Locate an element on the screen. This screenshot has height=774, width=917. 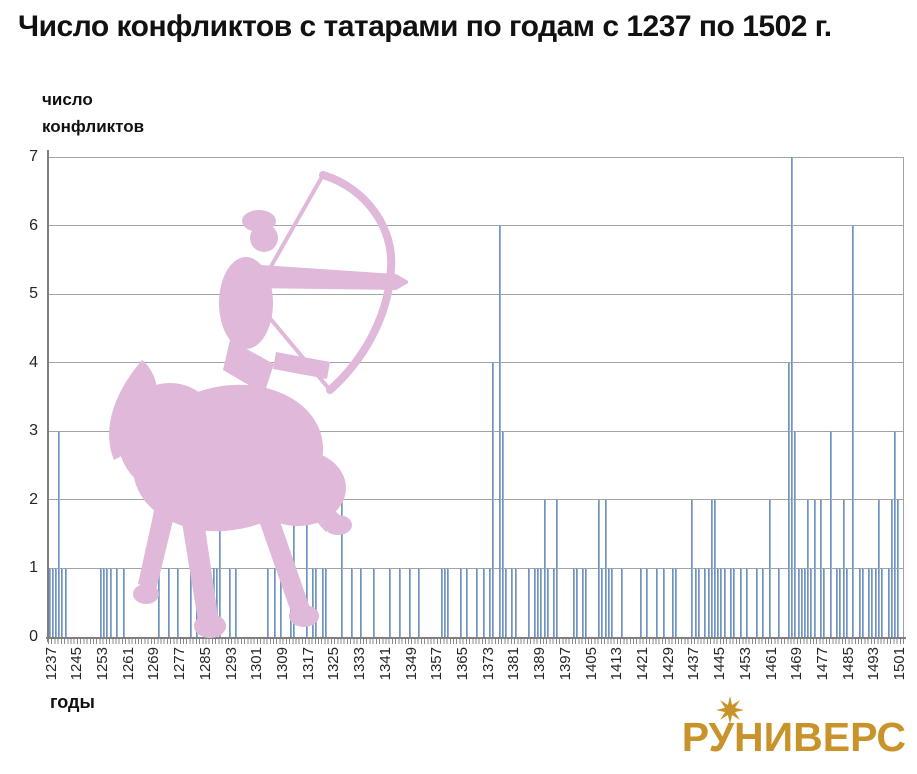
eight-point-star-icon is located at coordinates (730, 710).